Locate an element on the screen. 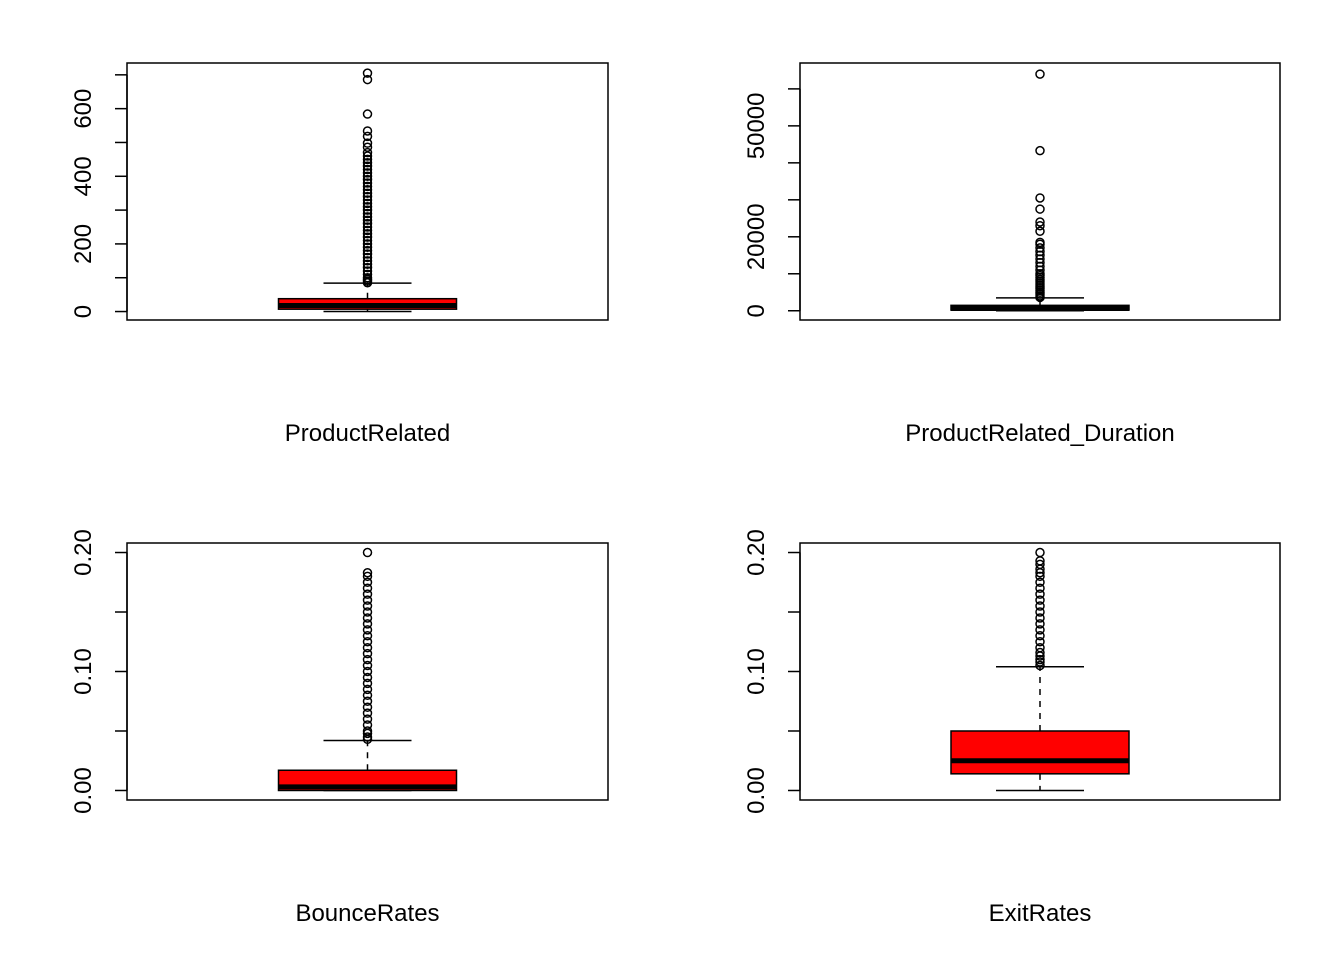 This screenshot has width=1344, height=960. y-tick-label: 400 is located at coordinates (83, 176).